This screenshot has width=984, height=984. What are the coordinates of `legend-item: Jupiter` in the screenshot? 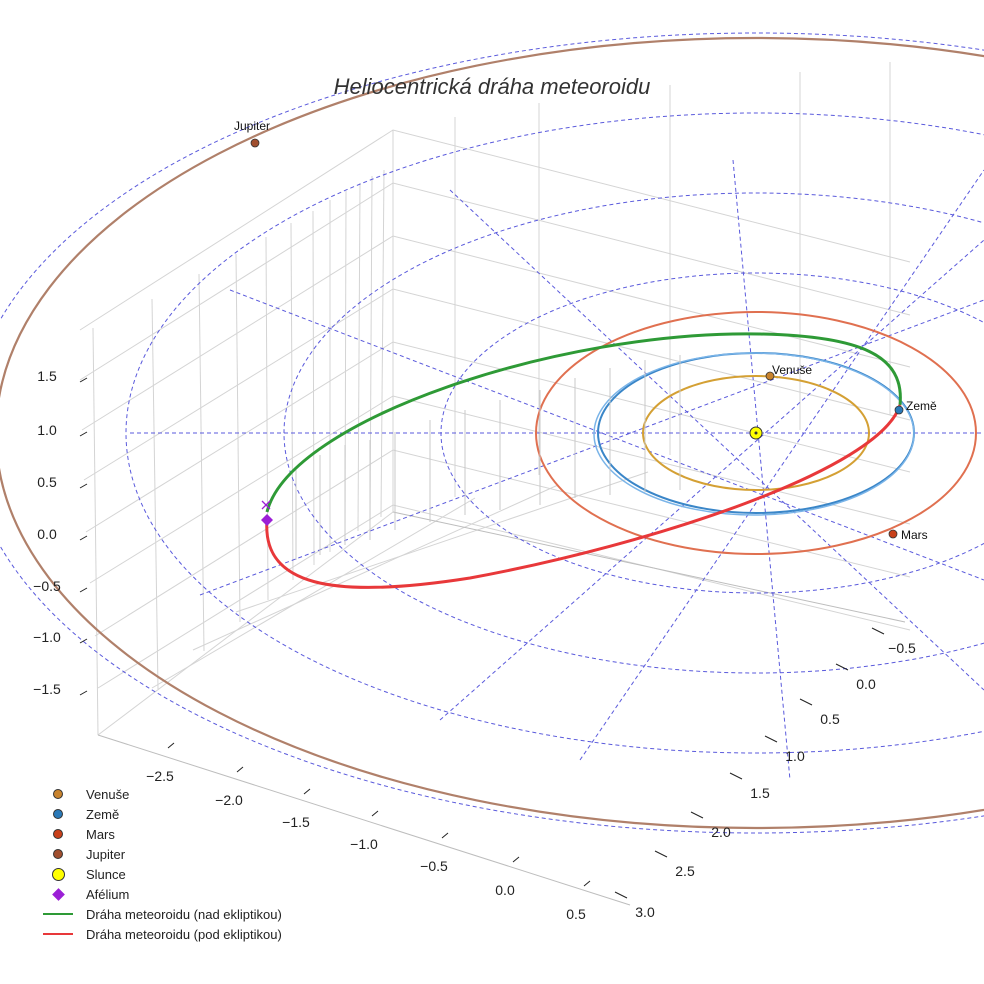 It's located at (160, 854).